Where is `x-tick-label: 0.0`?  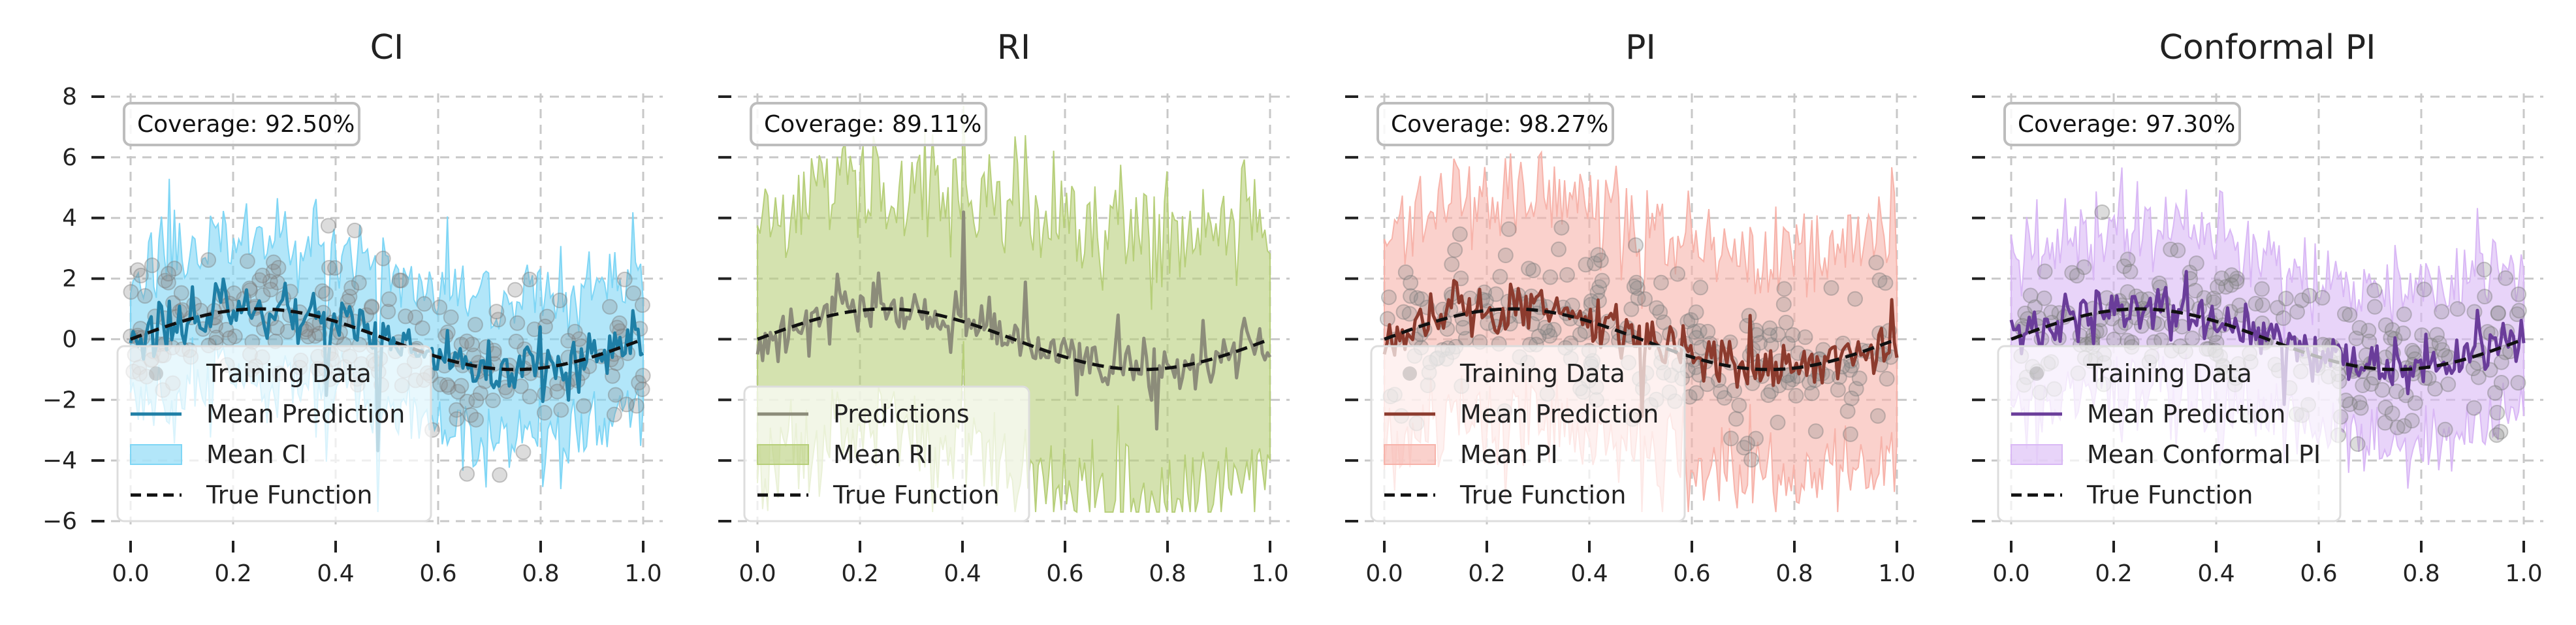 x-tick-label: 0.0 is located at coordinates (130, 573).